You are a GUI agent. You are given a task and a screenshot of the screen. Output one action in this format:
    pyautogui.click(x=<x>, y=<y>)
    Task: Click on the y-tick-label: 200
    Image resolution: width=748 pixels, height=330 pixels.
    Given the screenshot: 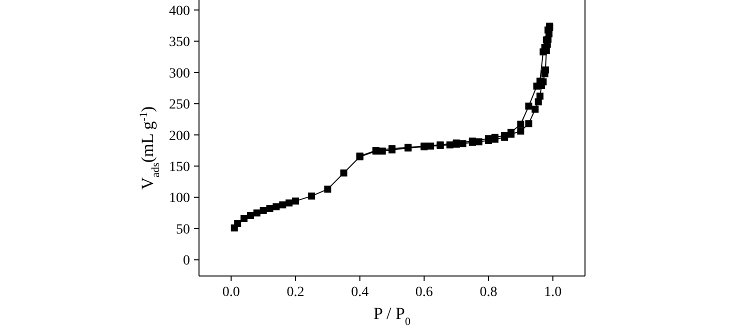 What is the action you would take?
    pyautogui.click(x=179, y=136)
    